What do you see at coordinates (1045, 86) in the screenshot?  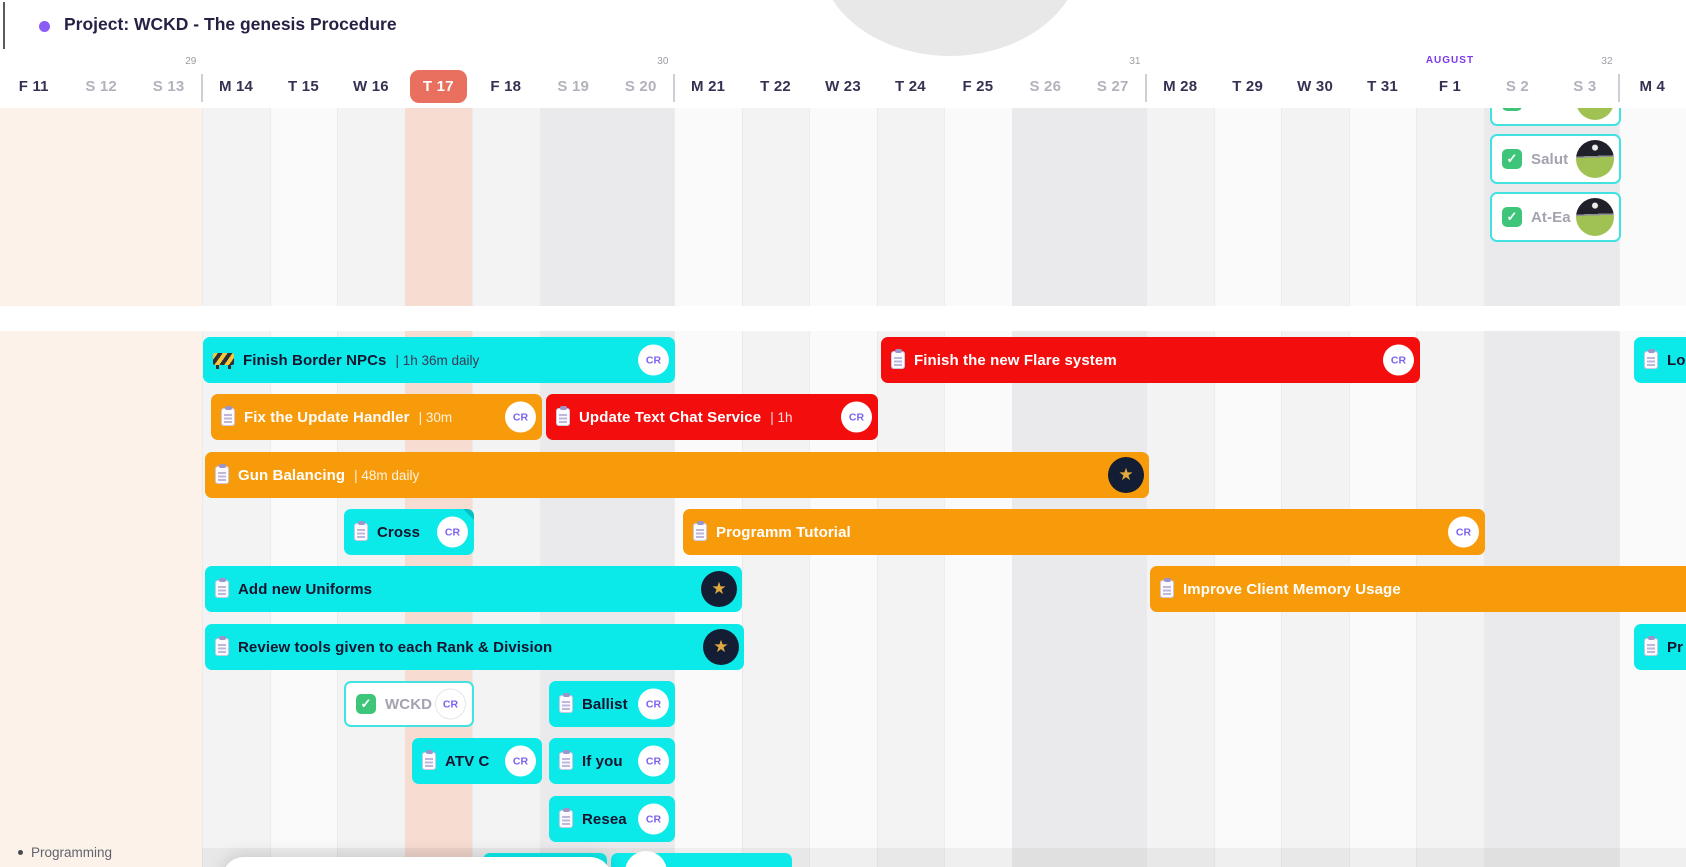 I see `day-label-s-26: S 26` at bounding box center [1045, 86].